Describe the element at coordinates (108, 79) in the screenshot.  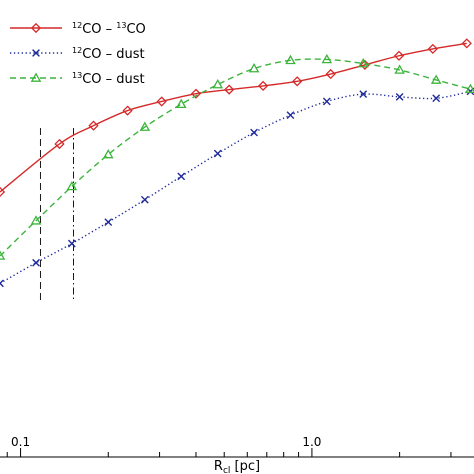
I see `legend-label: 13CO – dust` at that location.